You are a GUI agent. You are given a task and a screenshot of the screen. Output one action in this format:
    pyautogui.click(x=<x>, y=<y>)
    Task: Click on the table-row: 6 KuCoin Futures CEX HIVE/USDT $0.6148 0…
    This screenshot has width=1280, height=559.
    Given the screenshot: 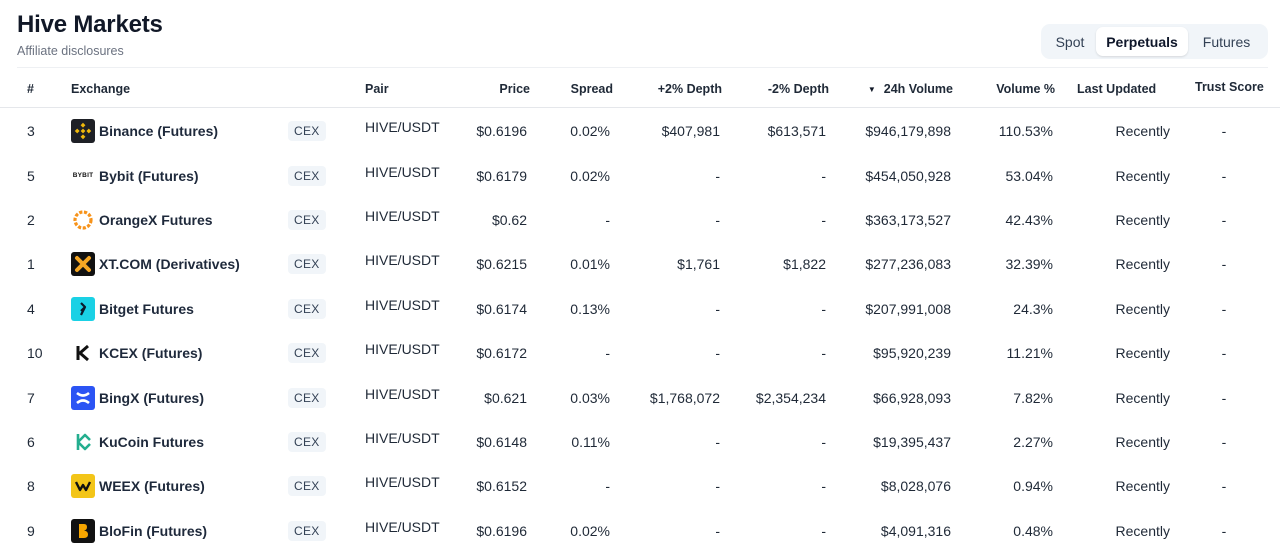 What is the action you would take?
    pyautogui.click(x=640, y=442)
    